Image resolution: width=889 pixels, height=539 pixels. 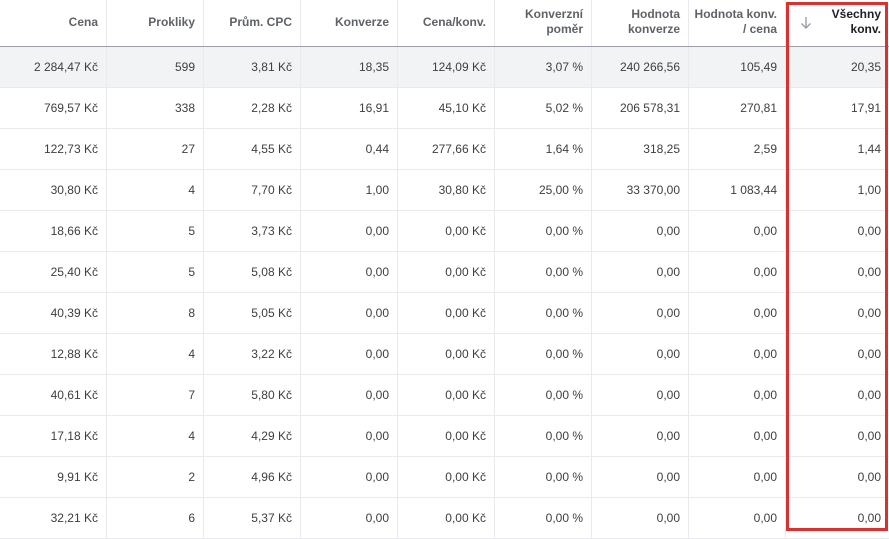 I want to click on cell-prum-cpc: 4,96 Kč, so click(x=252, y=477).